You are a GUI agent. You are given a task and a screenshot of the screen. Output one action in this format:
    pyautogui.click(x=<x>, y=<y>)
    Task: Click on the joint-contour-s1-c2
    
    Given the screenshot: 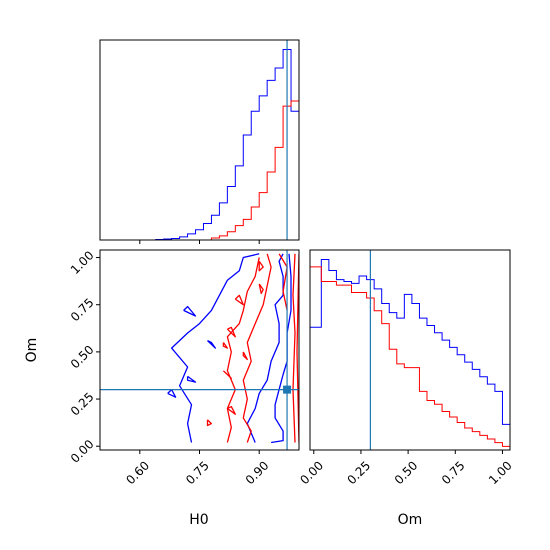 What is the action you would take?
    pyautogui.click(x=294, y=348)
    